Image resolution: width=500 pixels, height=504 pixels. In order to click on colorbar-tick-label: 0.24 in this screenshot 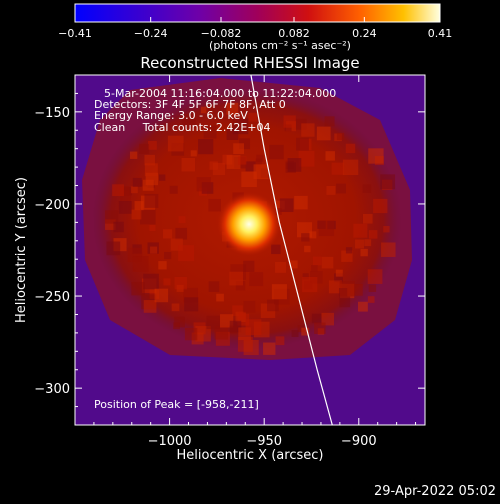, I will do `click(364, 33)`.